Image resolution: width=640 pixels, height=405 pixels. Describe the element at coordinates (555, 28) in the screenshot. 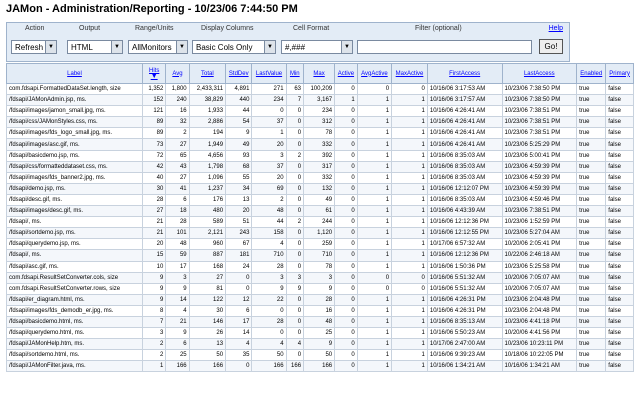

I see `help-link: Help` at that location.